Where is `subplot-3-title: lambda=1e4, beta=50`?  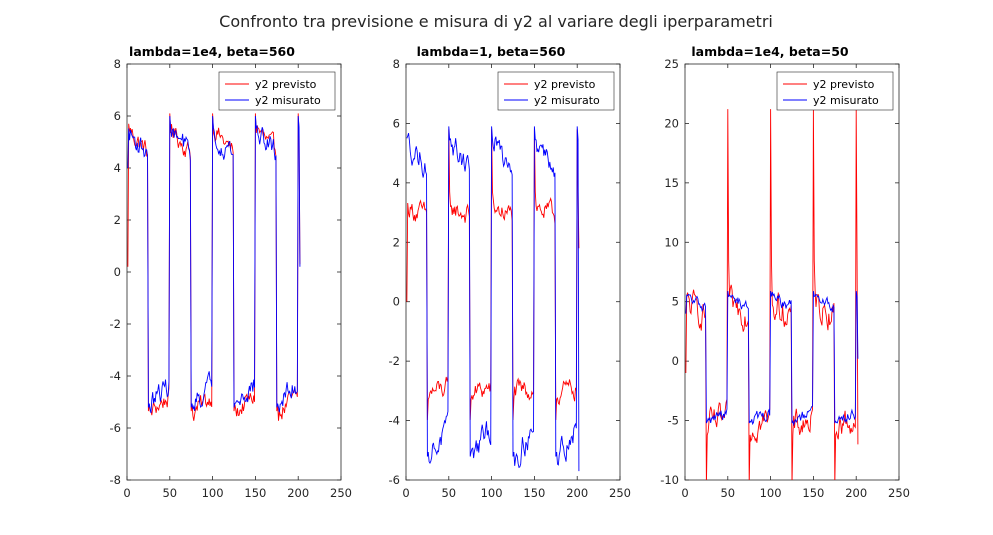 subplot-3-title: lambda=1e4, beta=50 is located at coordinates (770, 51).